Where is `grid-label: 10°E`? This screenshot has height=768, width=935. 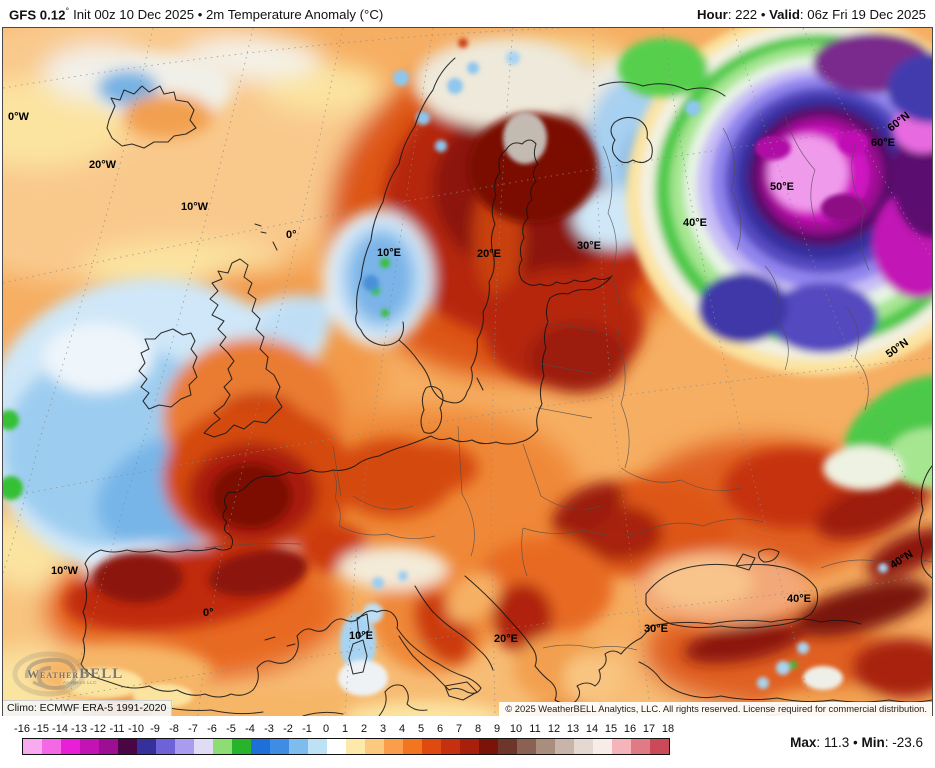
grid-label: 10°E is located at coordinates (361, 636).